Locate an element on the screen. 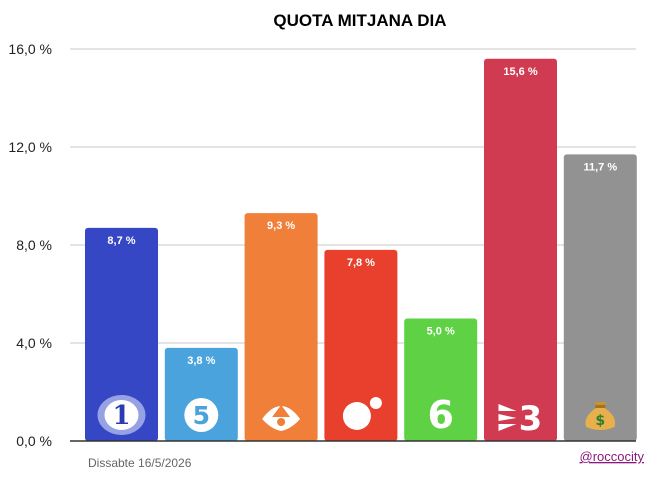  bar-value-label: 9,3 % is located at coordinates (281, 226).